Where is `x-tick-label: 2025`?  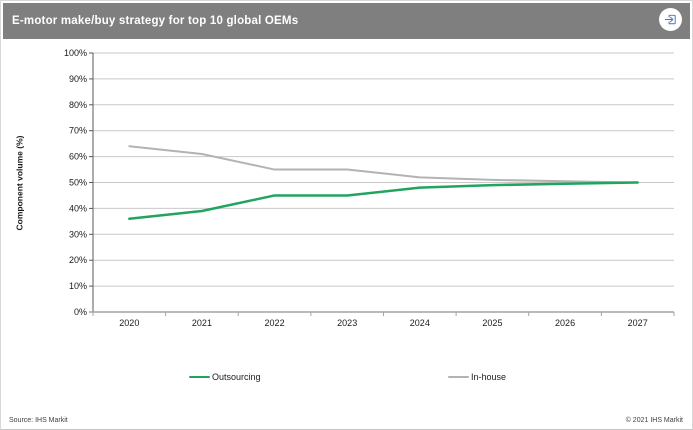
x-tick-label: 2025 is located at coordinates (492, 323).